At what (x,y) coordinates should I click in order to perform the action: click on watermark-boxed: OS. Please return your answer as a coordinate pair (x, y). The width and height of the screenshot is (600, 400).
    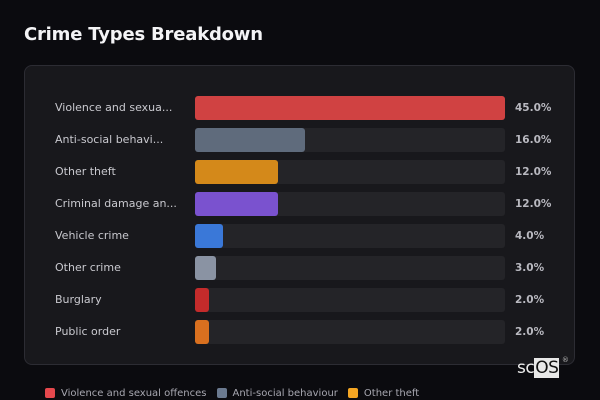
    Looking at the image, I should click on (547, 368).